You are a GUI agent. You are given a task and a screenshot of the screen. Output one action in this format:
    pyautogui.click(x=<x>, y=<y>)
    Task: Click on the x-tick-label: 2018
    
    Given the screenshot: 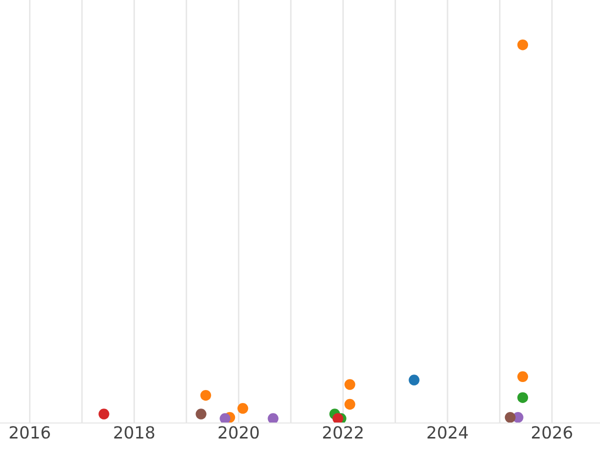 What is the action you would take?
    pyautogui.click(x=134, y=432)
    